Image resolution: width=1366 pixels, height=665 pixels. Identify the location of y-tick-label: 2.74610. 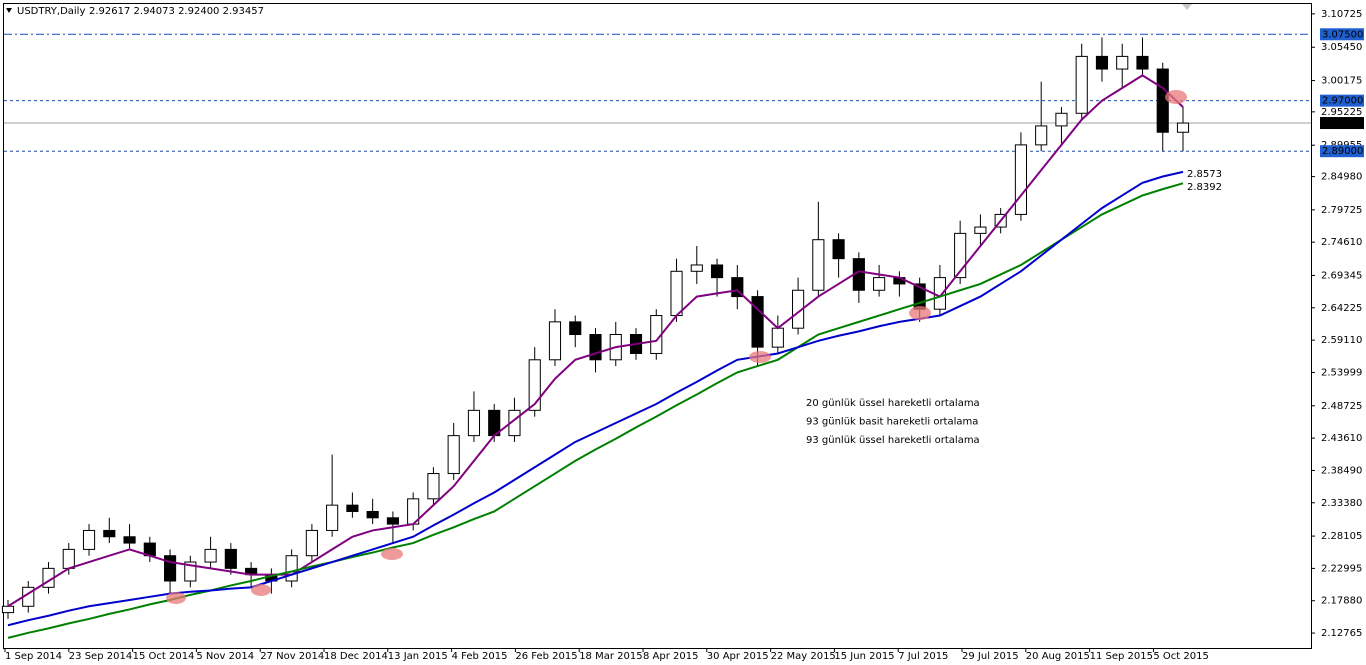
(1341, 242).